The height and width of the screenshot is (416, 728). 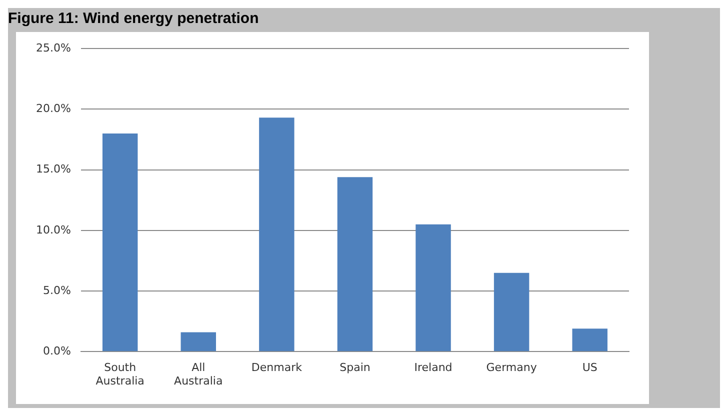 What do you see at coordinates (53, 109) in the screenshot?
I see `y-tick-label: 20.0%` at bounding box center [53, 109].